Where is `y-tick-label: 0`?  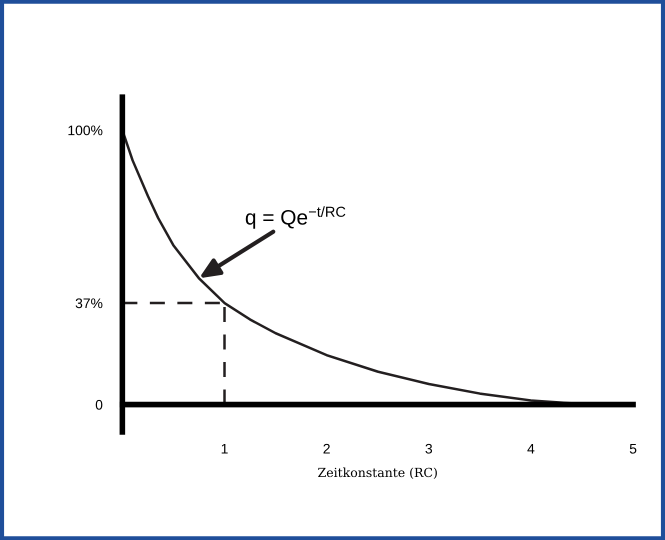 y-tick-label: 0 is located at coordinates (99, 405).